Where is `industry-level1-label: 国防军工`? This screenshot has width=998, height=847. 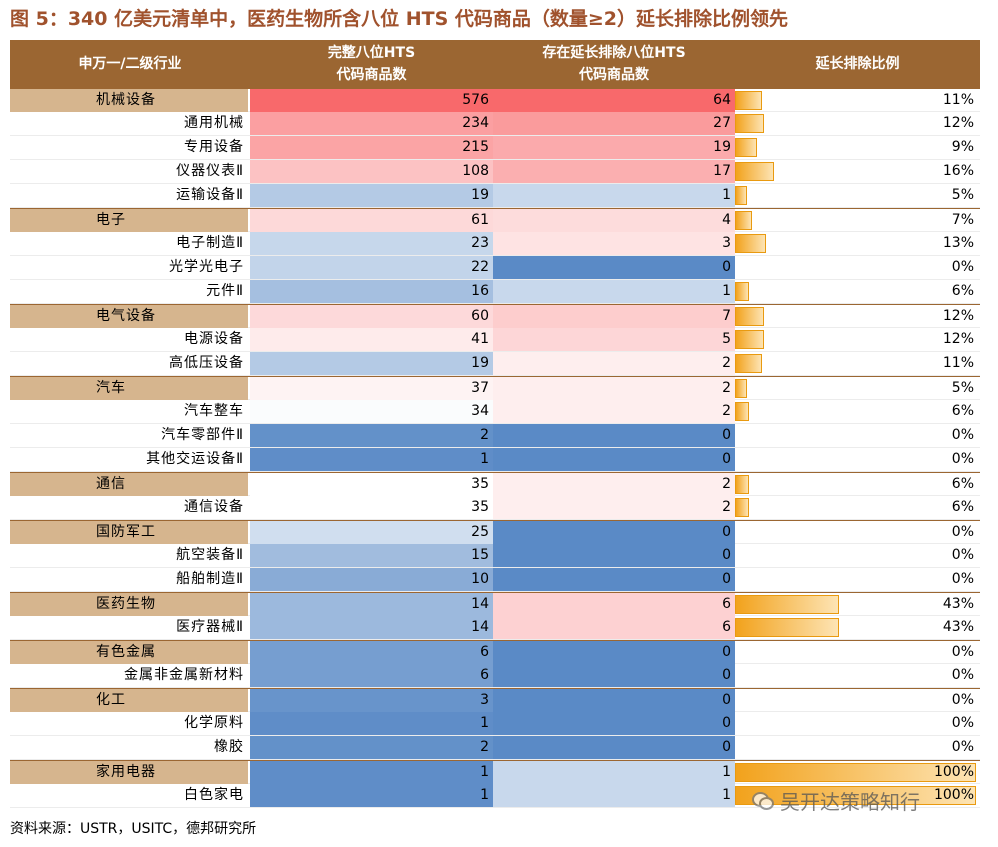
industry-level1-label: 国防军工 is located at coordinates (129, 532).